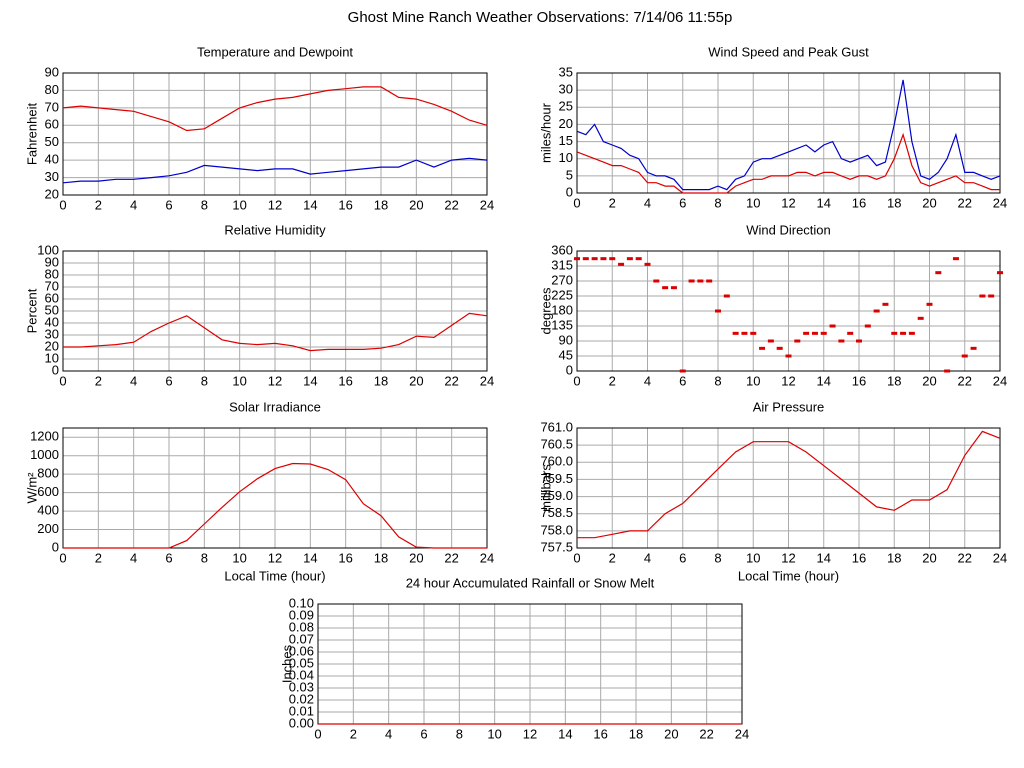 The height and width of the screenshot is (768, 1024). What do you see at coordinates (52, 124) in the screenshot?
I see `y-tick-label: 60` at bounding box center [52, 124].